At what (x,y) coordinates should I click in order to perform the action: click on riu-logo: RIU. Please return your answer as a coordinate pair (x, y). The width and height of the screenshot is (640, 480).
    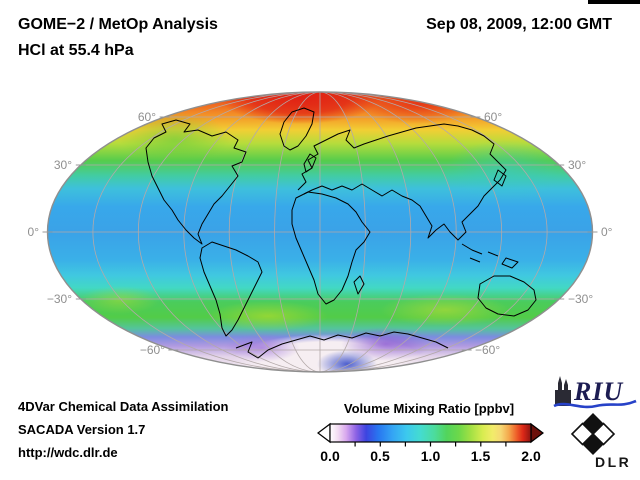
    Looking at the image, I should click on (595, 392).